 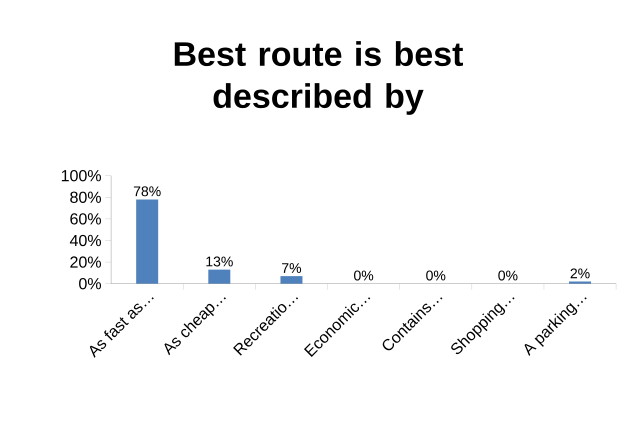 I want to click on y-tick-label: 20%, so click(x=85, y=262).